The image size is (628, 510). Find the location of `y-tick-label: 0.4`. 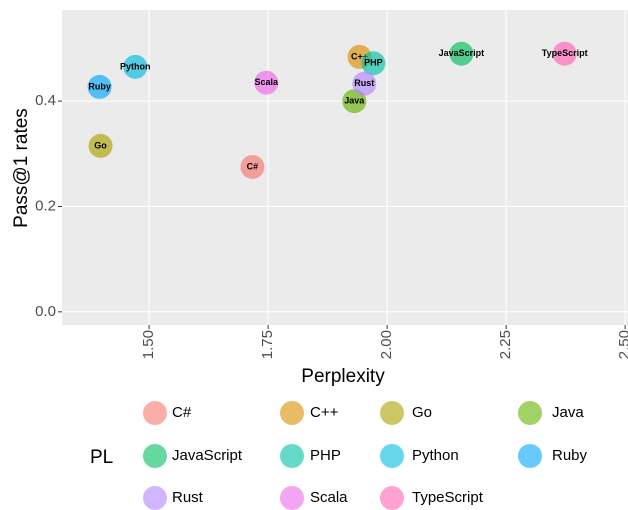

y-tick-label: 0.4 is located at coordinates (45, 100).